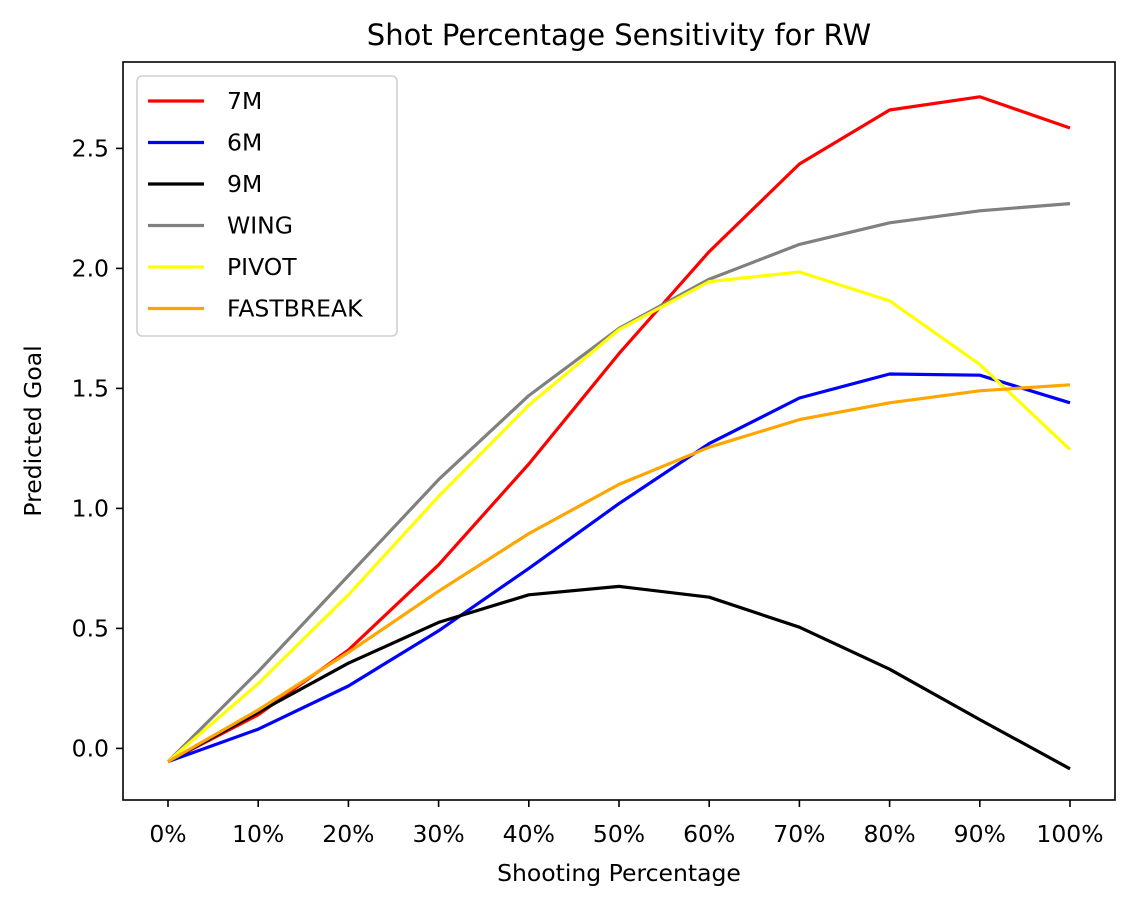  Describe the element at coordinates (267, 206) in the screenshot. I see `legend: 7M 6M 9M WING PIVOT FASTBREAK` at that location.